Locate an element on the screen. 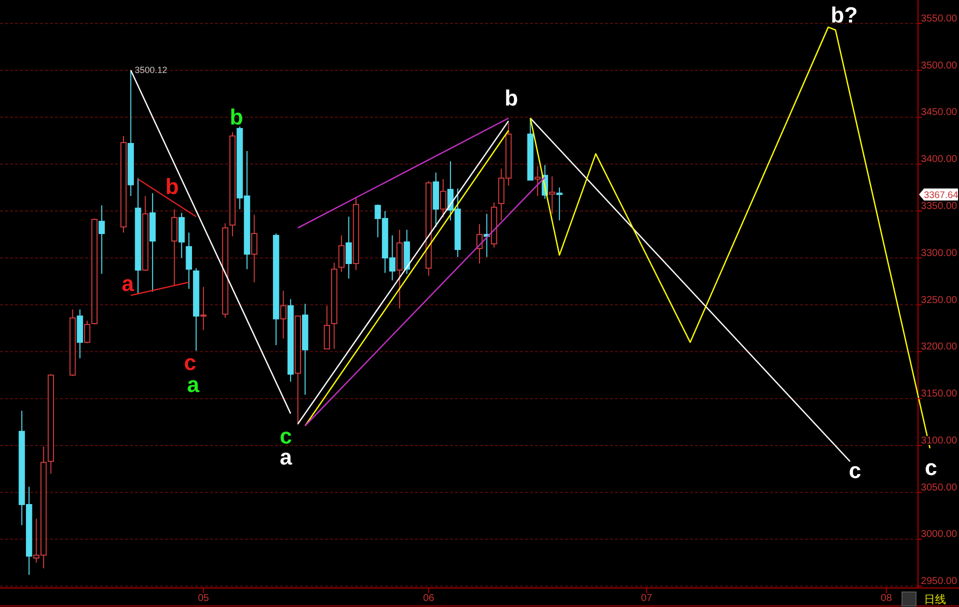 The width and height of the screenshot is (959, 607). y-tick-label: 3050.00 is located at coordinates (939, 488).